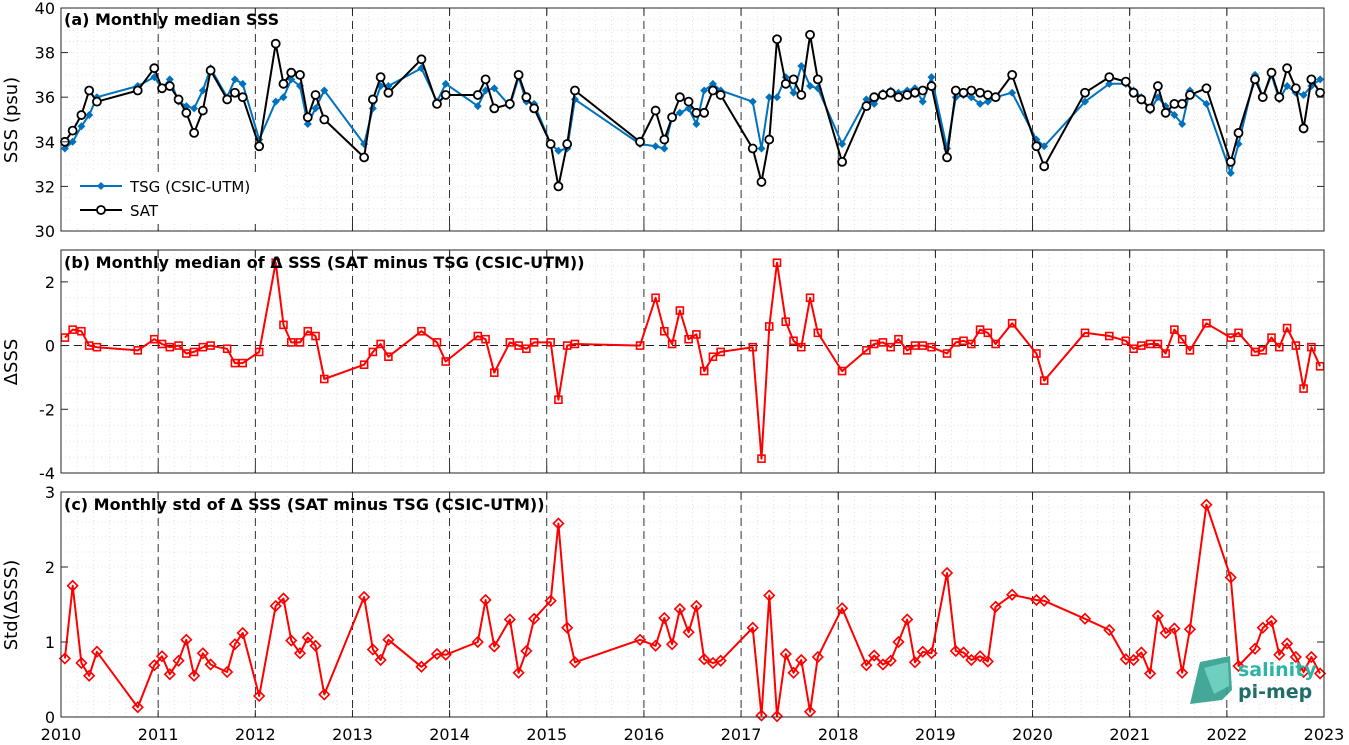  I want to click on y-tick-label: 34, so click(45, 142).